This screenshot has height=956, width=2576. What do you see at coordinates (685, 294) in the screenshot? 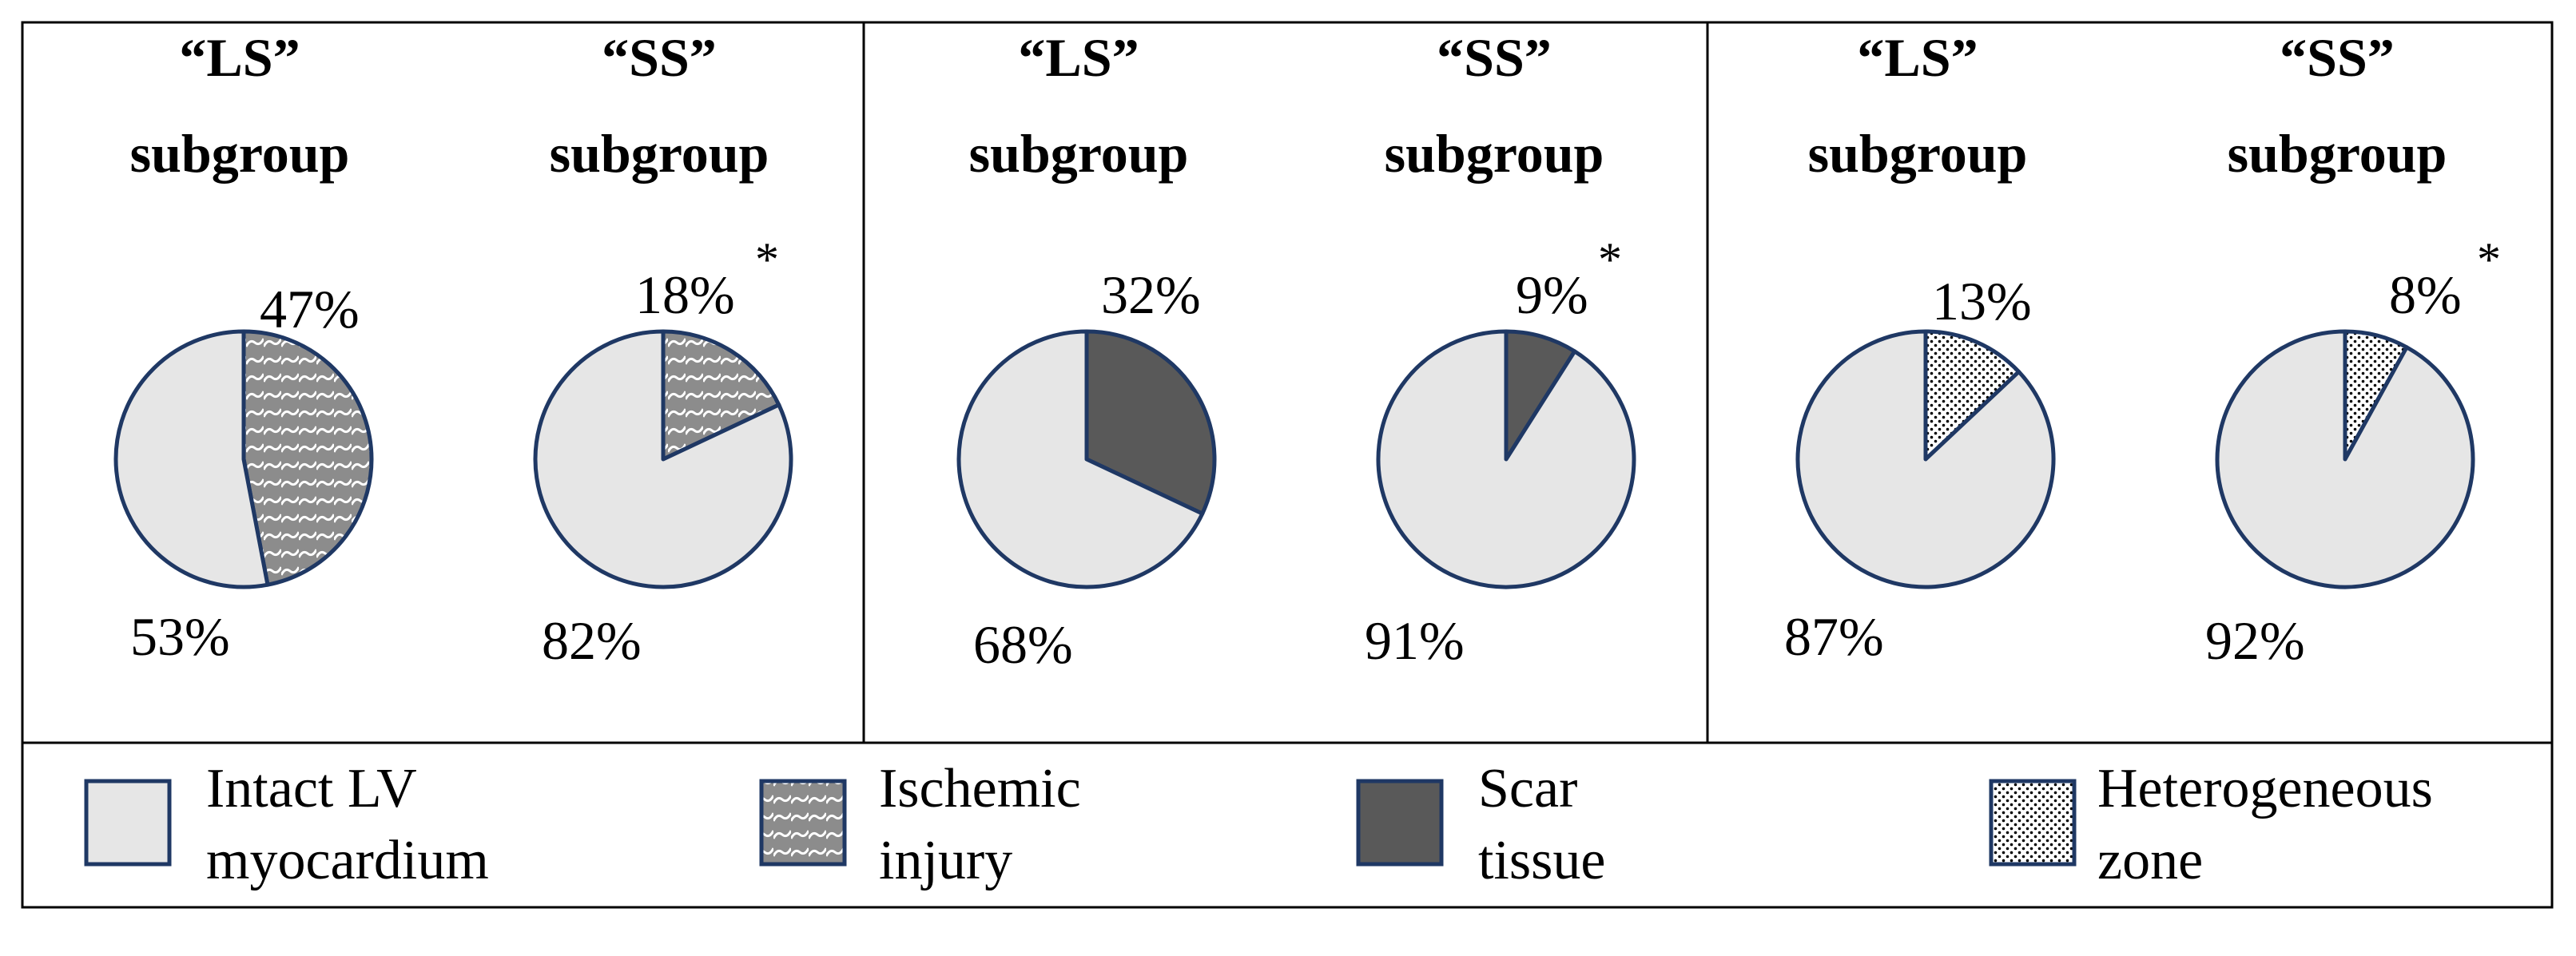
I see `pie-2-label-injury: 18%` at bounding box center [685, 294].